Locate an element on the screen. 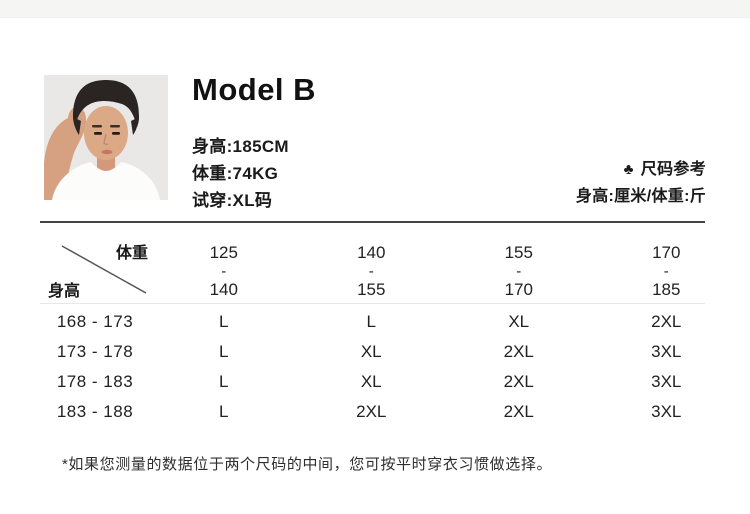  weight-column-header: 155 - 170 is located at coordinates (518, 271).